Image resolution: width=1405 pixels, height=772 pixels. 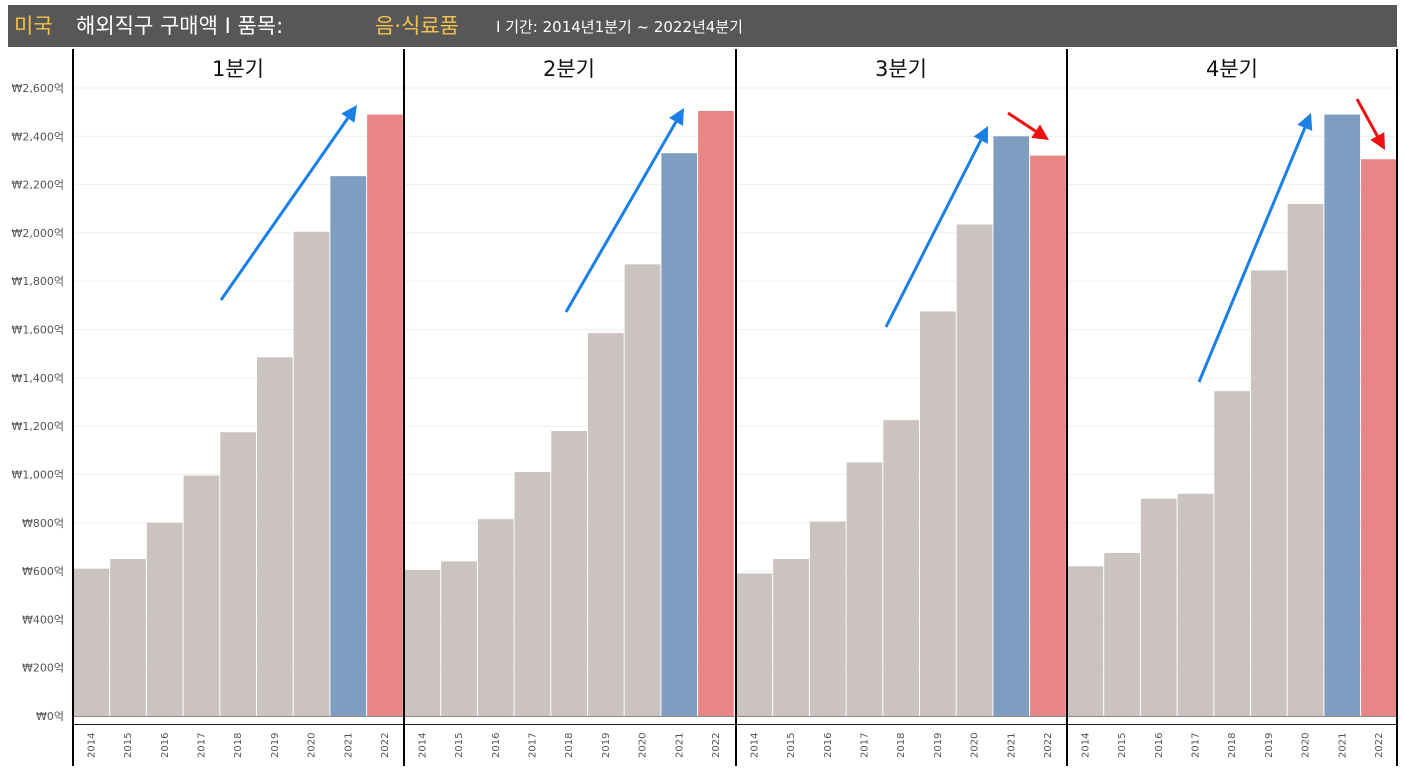 I want to click on title-category: 음·식료품, so click(x=417, y=26).